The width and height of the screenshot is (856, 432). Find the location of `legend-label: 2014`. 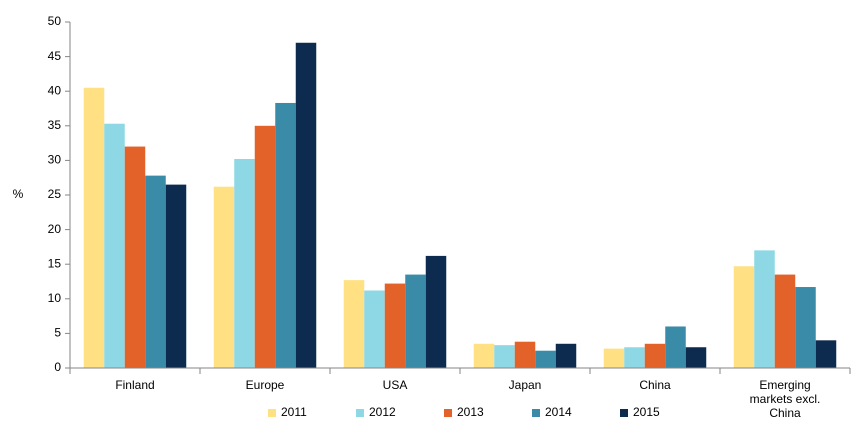

legend-label: 2014 is located at coordinates (558, 412).